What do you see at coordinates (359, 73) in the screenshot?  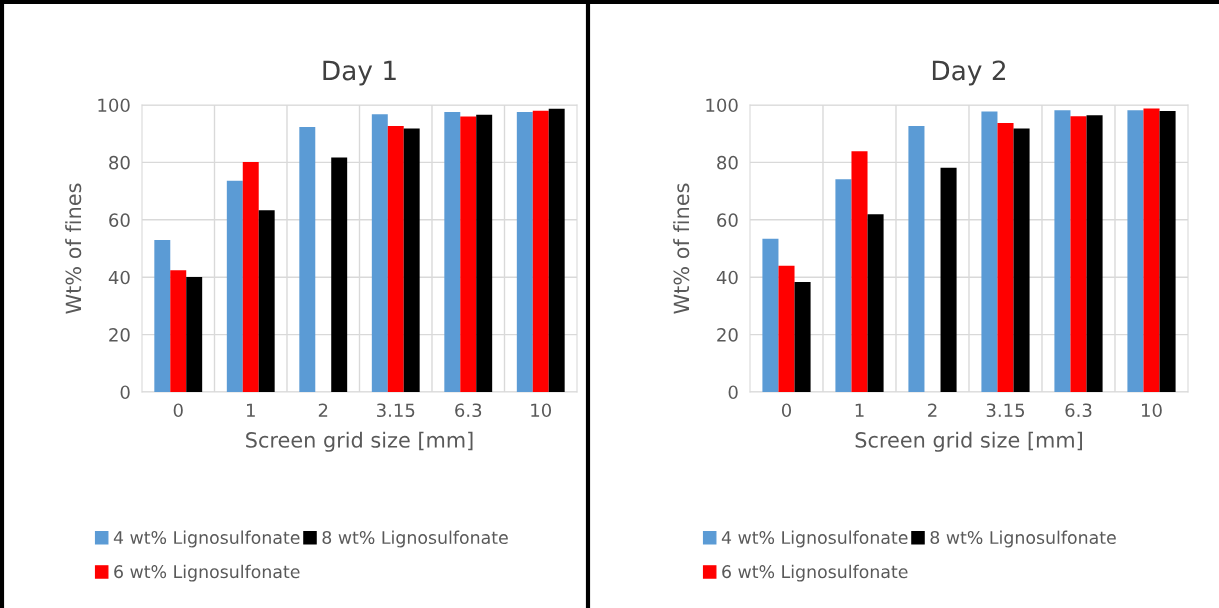 I see `chart-title: Day 1` at bounding box center [359, 73].